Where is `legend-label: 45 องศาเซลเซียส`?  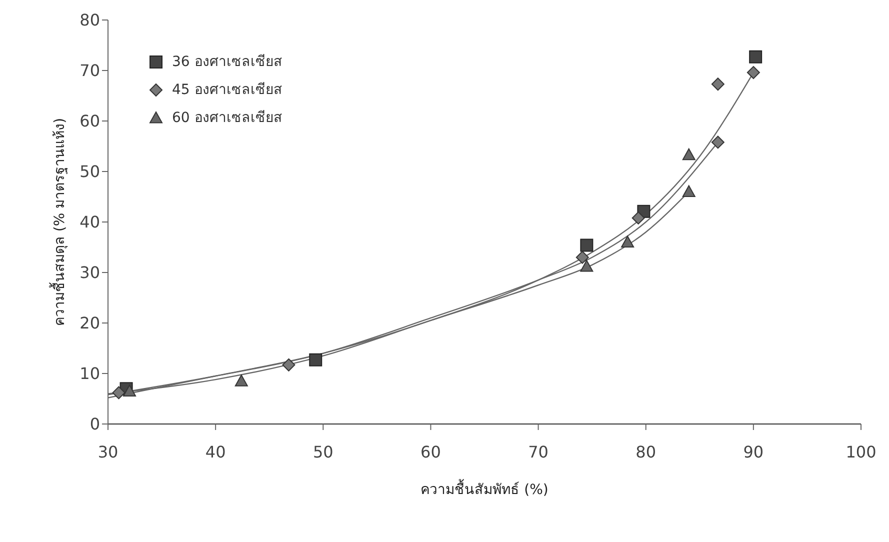
legend-label: 45 องศาเซลเซียส is located at coordinates (227, 90).